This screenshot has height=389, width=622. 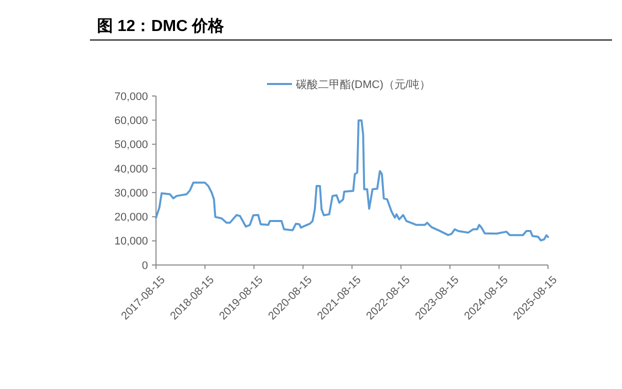 I want to click on legend-label: 碳酸二甲酯(DMC)（元/吨）, so click(x=362, y=84).